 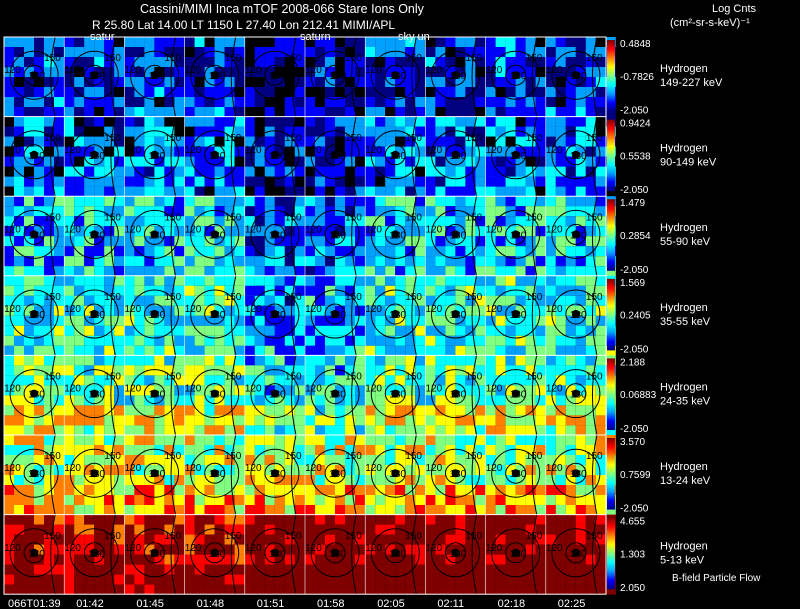 What do you see at coordinates (684, 228) in the screenshot?
I see `row-species-label: Hydrogen` at bounding box center [684, 228].